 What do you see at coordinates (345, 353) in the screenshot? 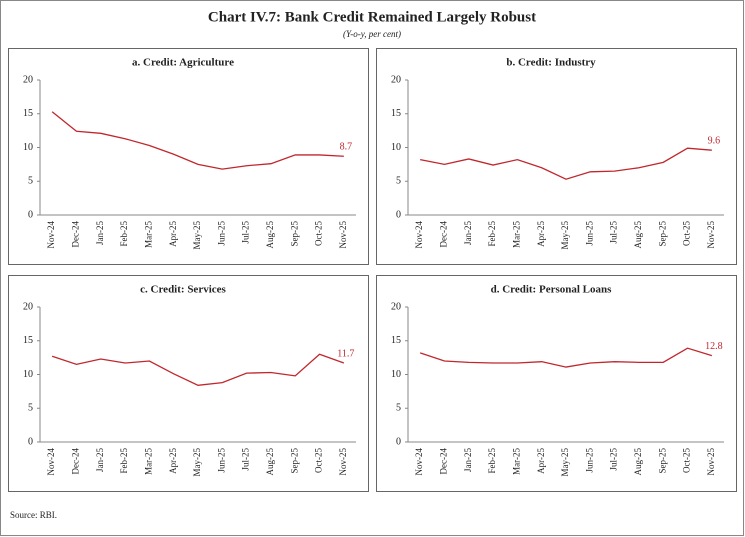
I see `data-label: 11.7` at bounding box center [345, 353].